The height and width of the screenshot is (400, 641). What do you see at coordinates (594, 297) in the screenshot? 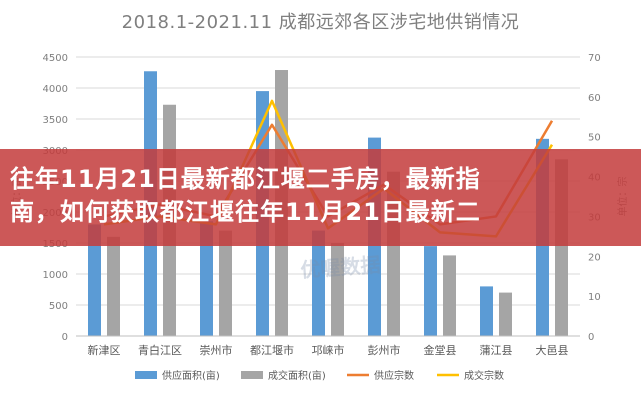
I see `y-right-tick-label: 10` at bounding box center [594, 297].